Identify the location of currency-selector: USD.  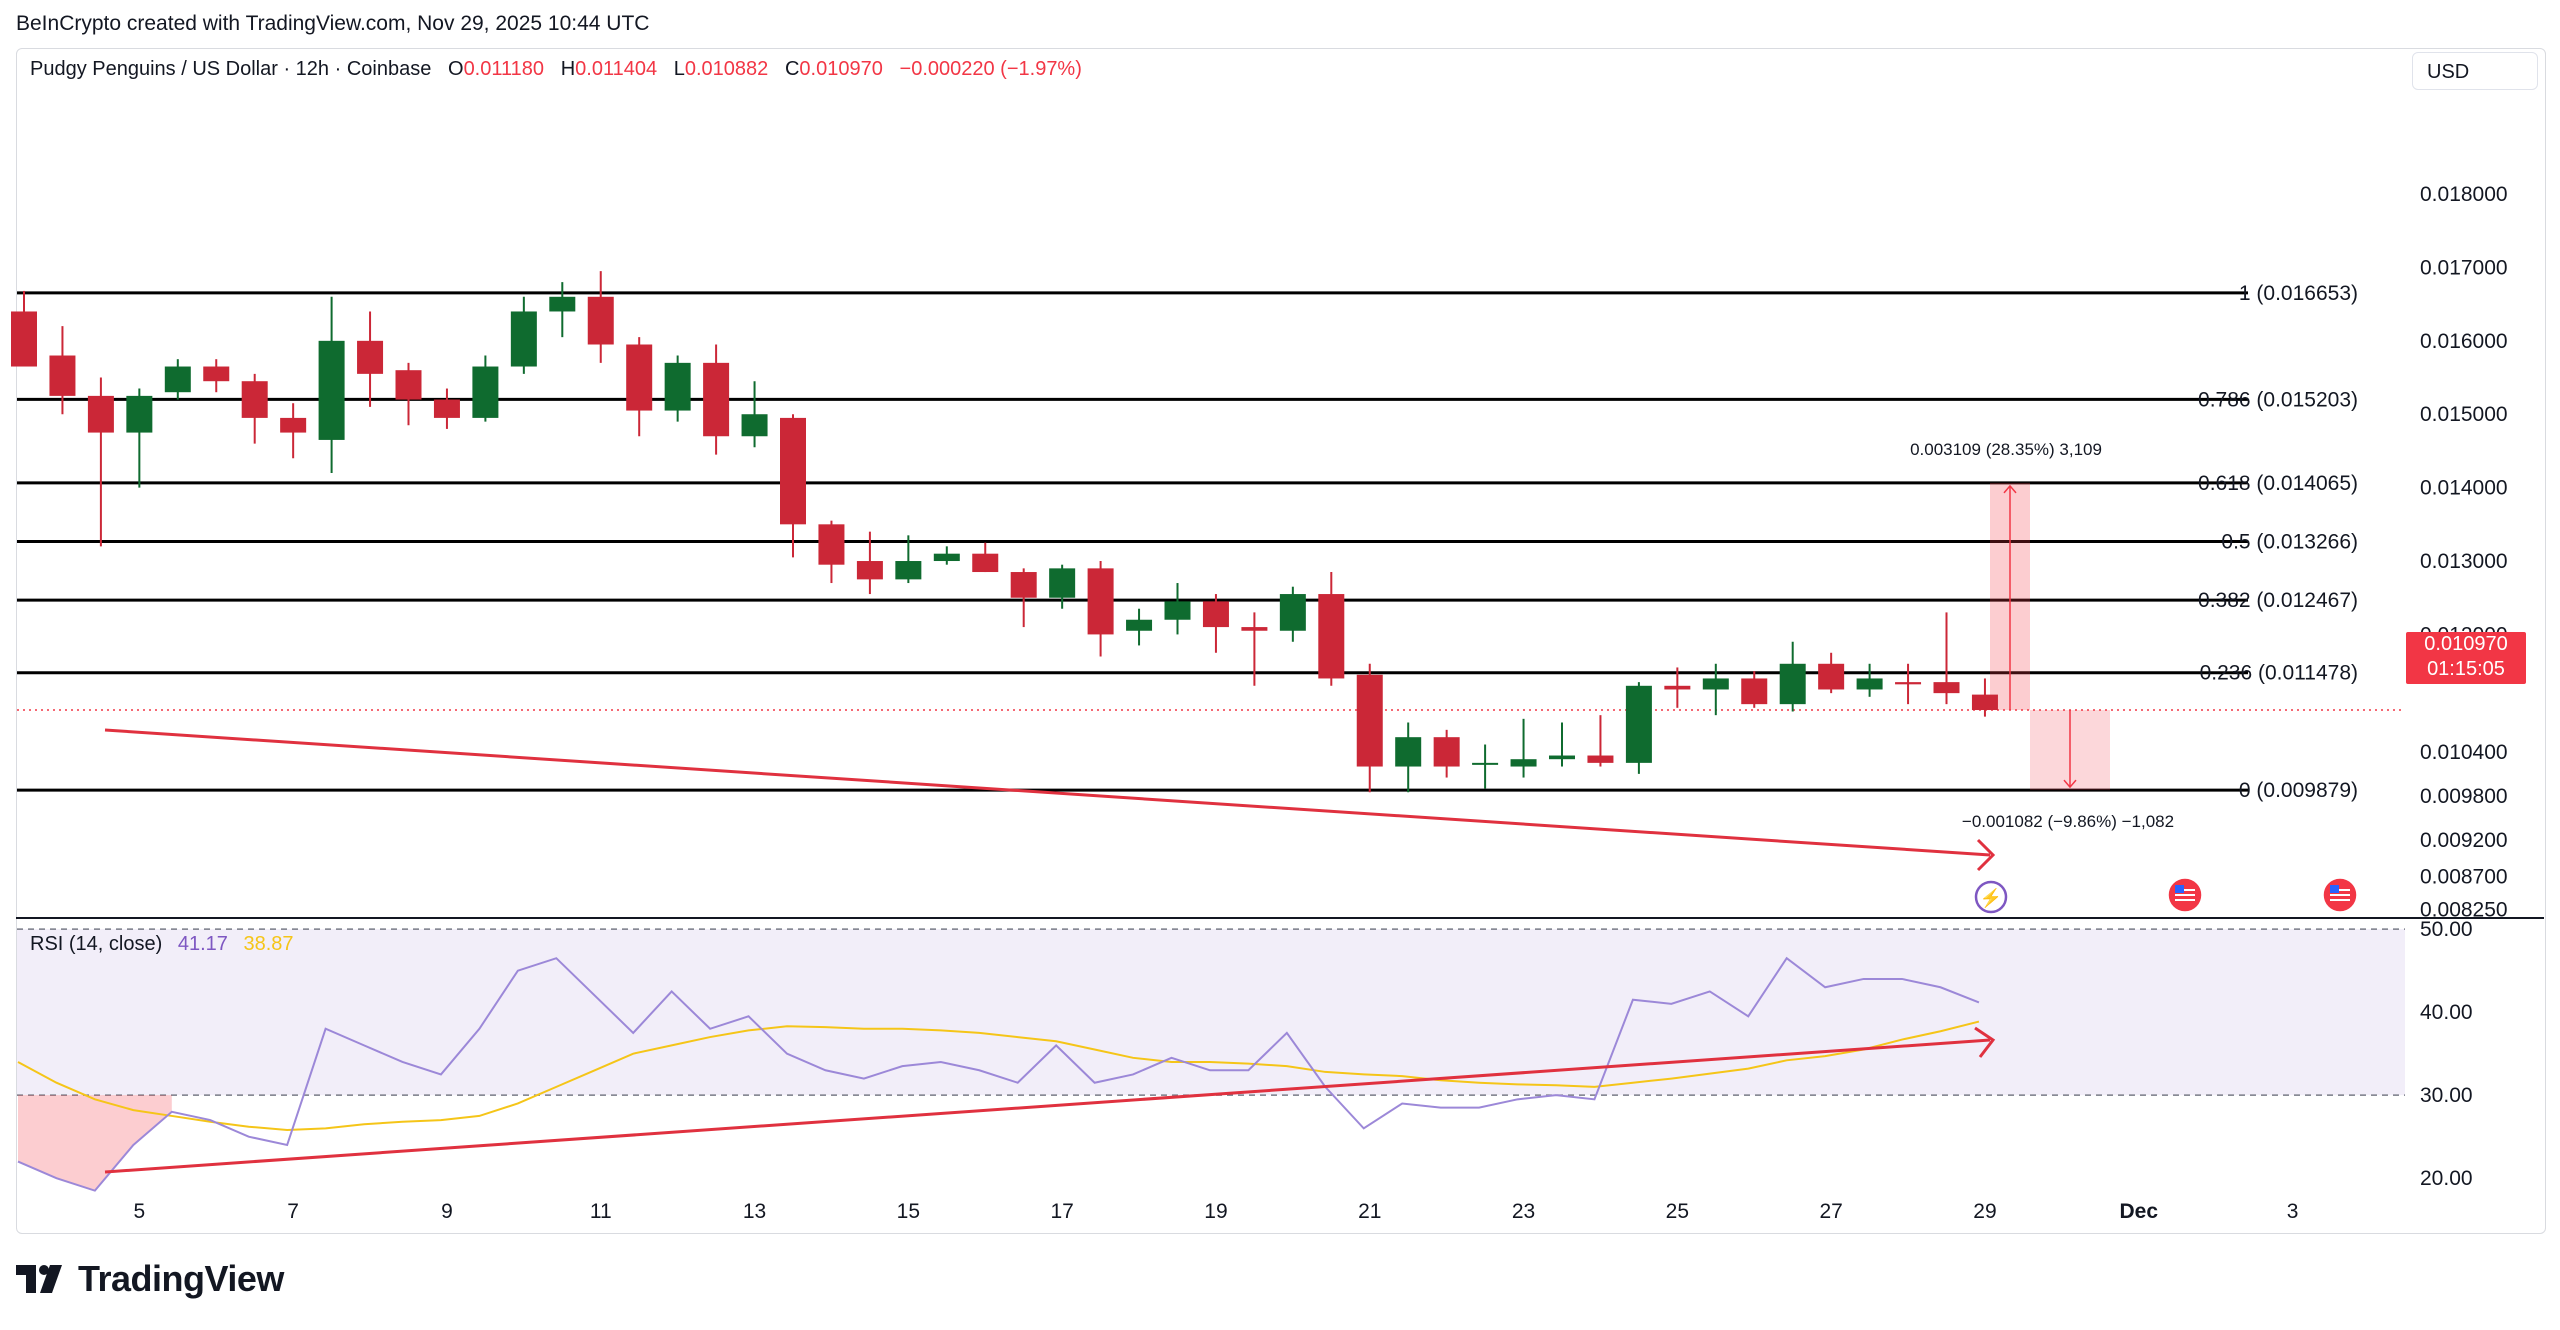
(2475, 71).